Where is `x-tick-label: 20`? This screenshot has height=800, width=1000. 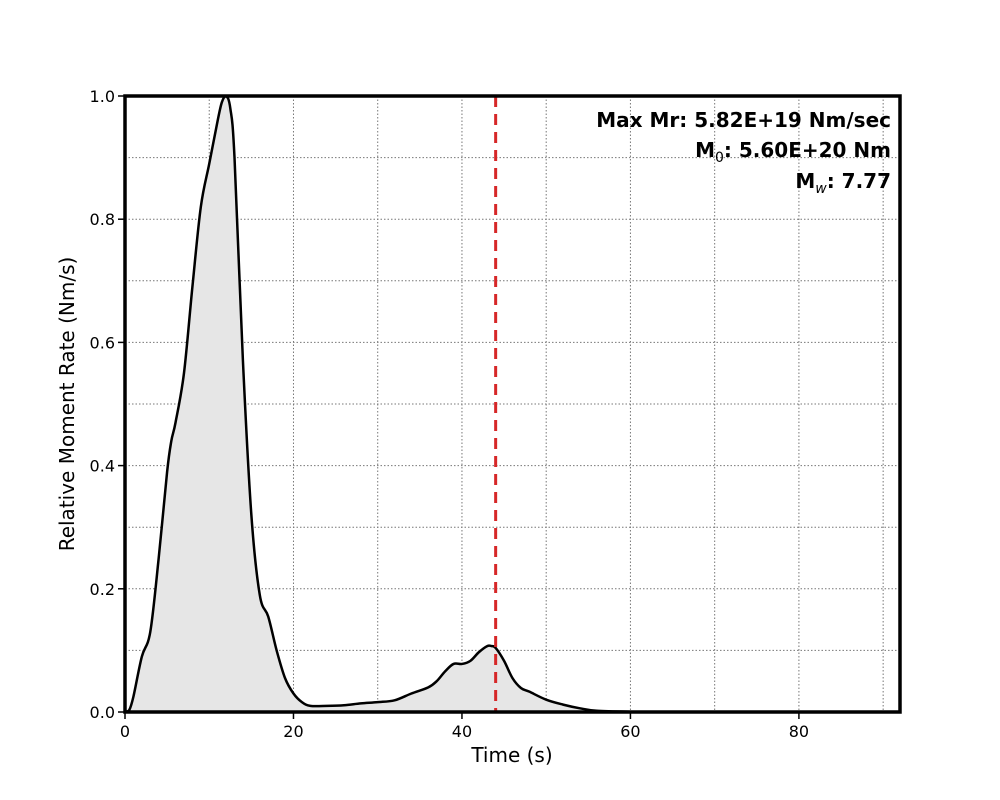 x-tick-label: 20 is located at coordinates (293, 731).